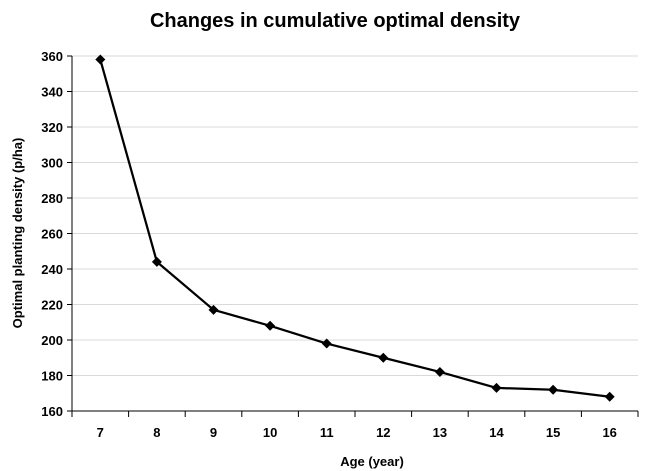  I want to click on y-tick-label: 300, so click(52, 163).